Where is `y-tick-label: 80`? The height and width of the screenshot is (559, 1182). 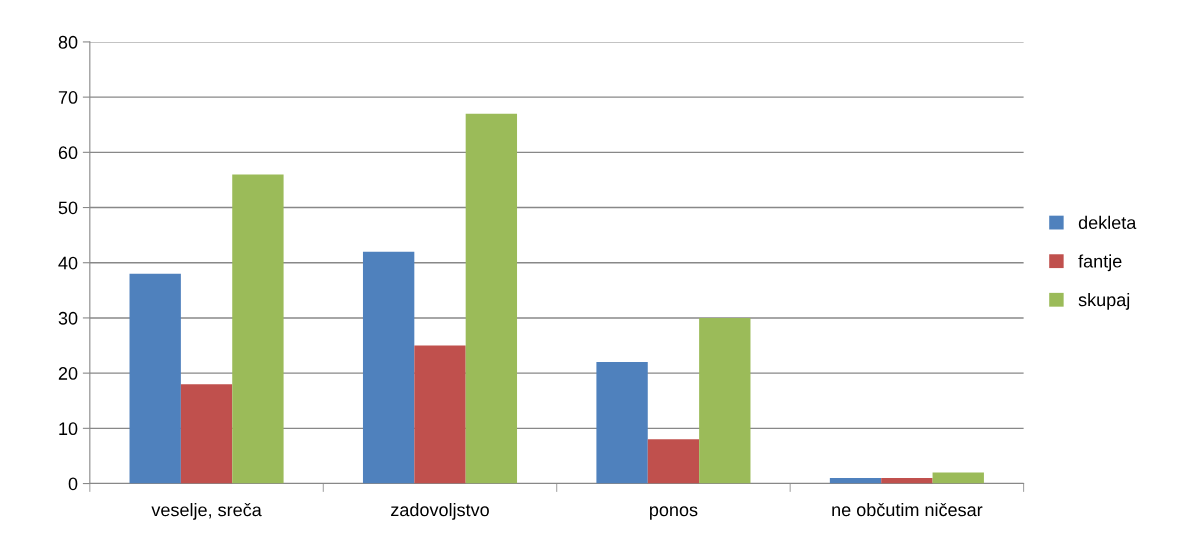
y-tick-label: 80 is located at coordinates (68, 42).